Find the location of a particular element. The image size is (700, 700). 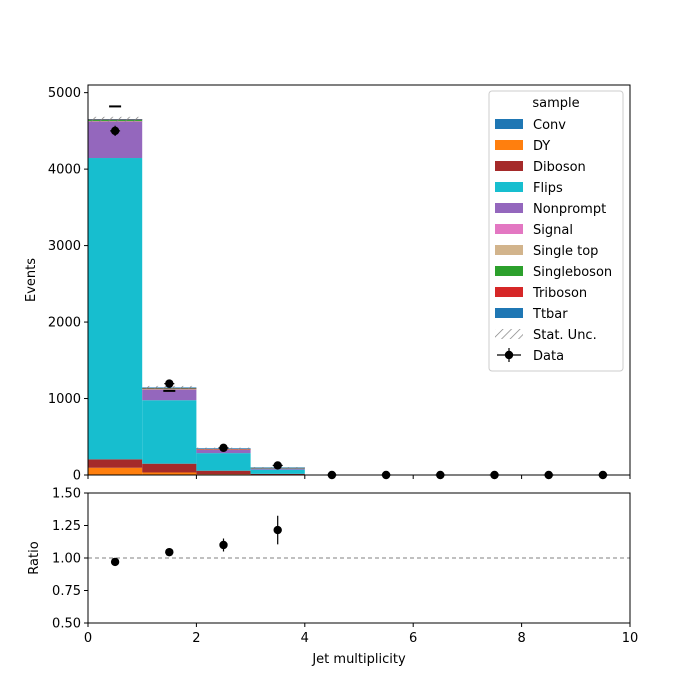

ratio-y-tick-label: 1.50 is located at coordinates (66, 494).